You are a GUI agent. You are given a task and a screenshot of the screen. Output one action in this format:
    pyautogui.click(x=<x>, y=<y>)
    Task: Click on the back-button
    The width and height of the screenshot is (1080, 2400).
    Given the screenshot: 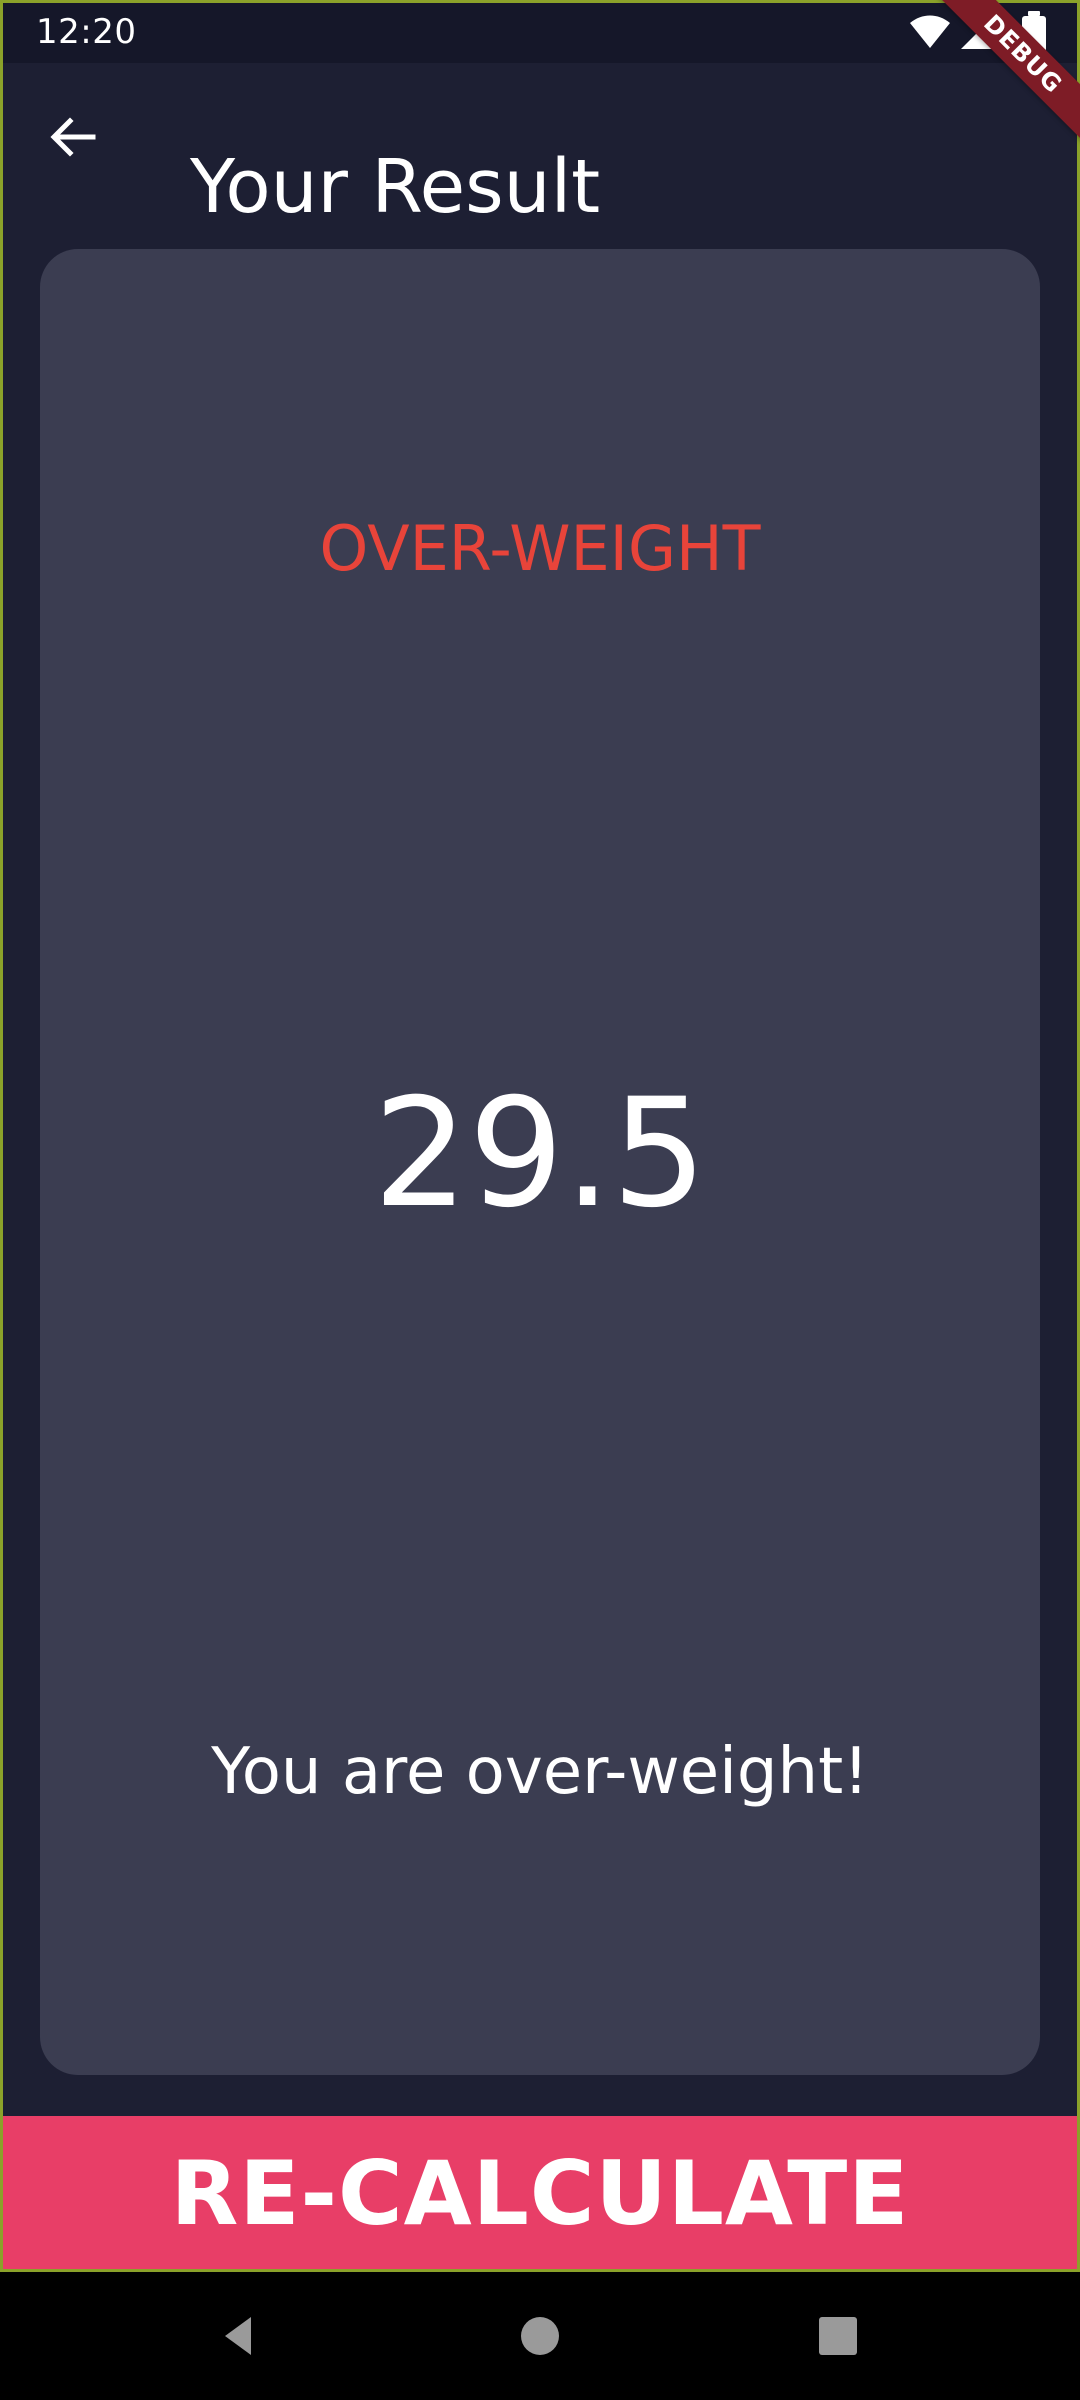 What is the action you would take?
    pyautogui.click(x=74, y=137)
    